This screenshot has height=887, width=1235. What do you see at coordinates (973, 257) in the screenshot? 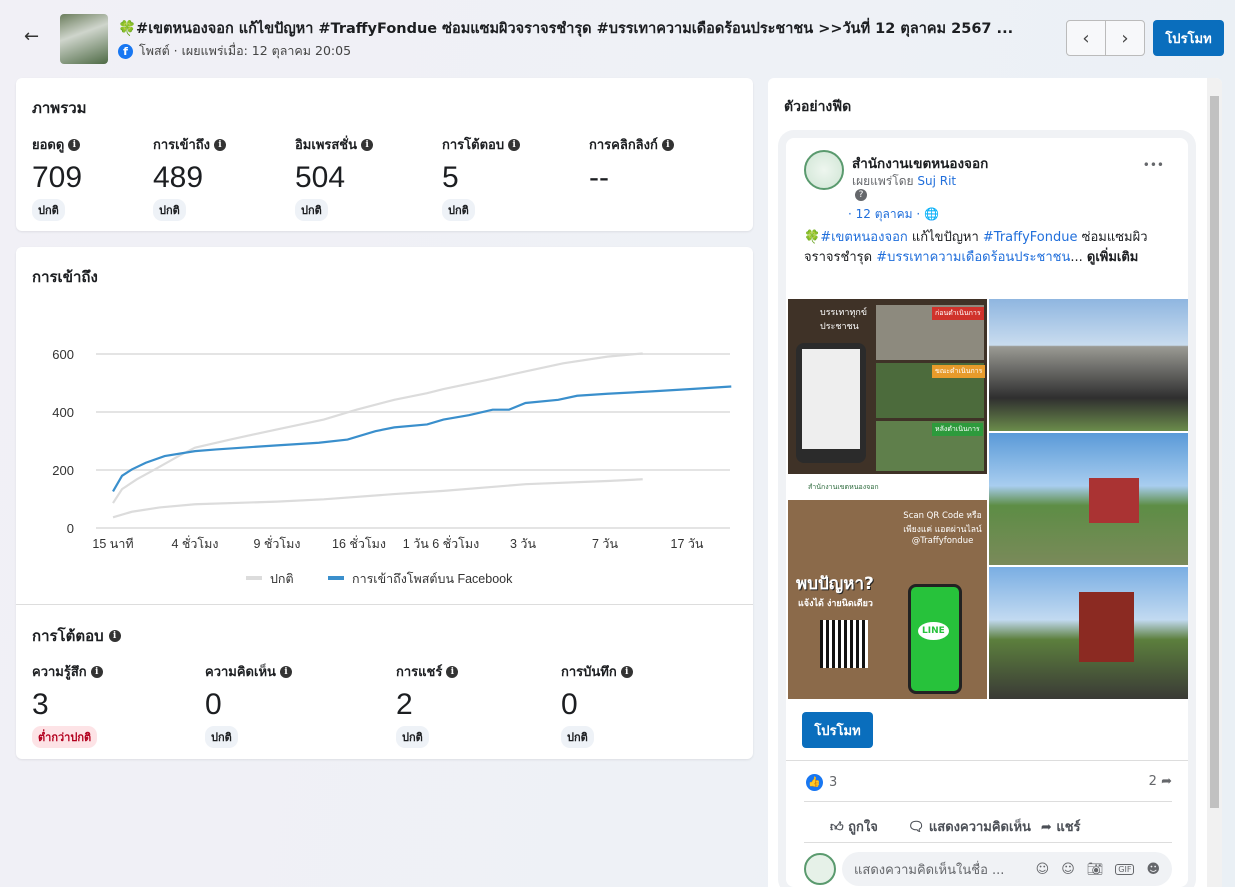
I see `hashtag: #บรรเทาความเดือดร้อนประชาชน` at bounding box center [973, 257].